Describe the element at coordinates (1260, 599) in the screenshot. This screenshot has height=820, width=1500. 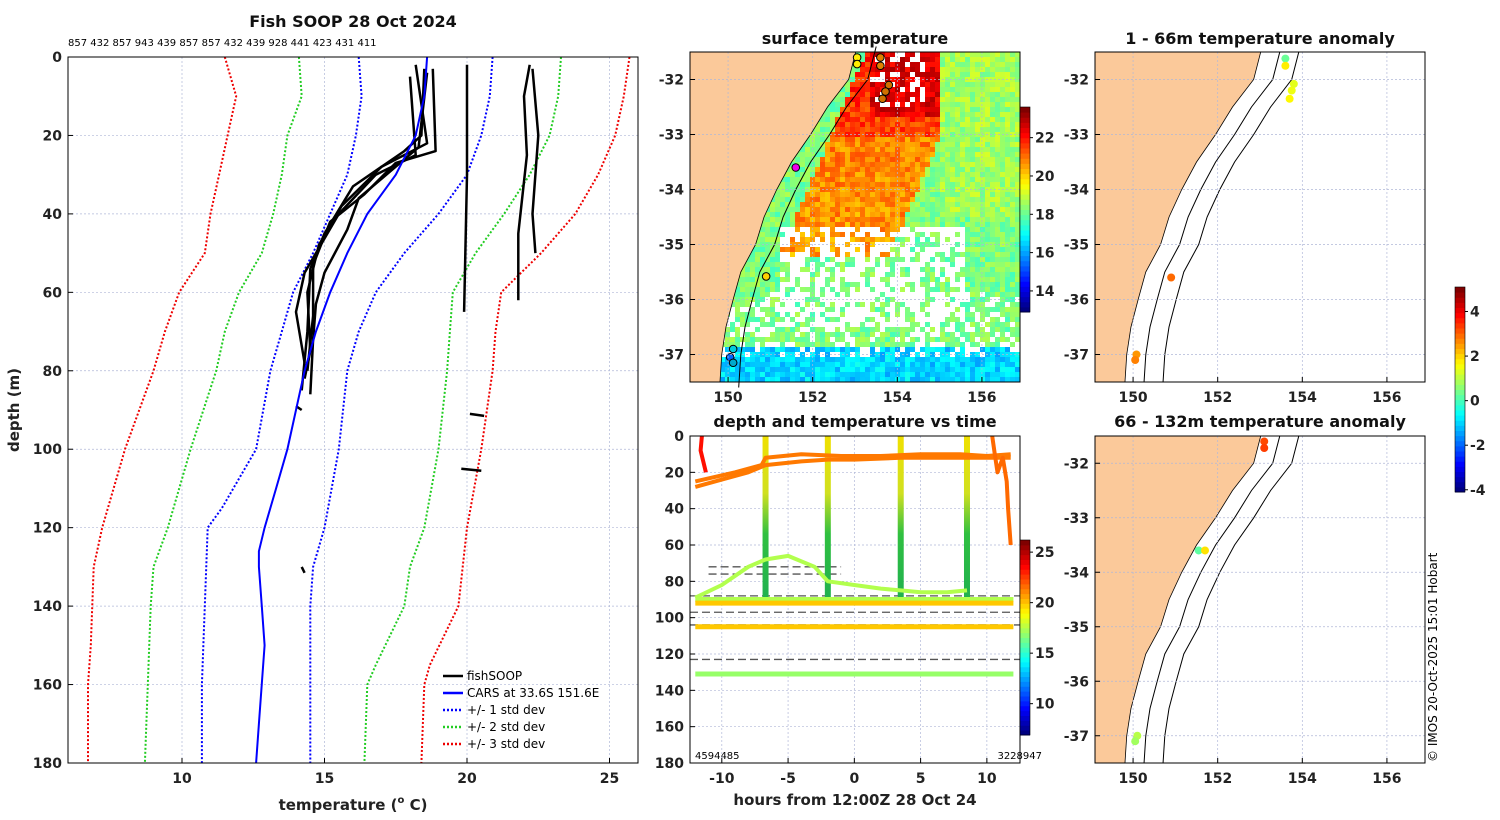
I see `plot-frame` at that location.